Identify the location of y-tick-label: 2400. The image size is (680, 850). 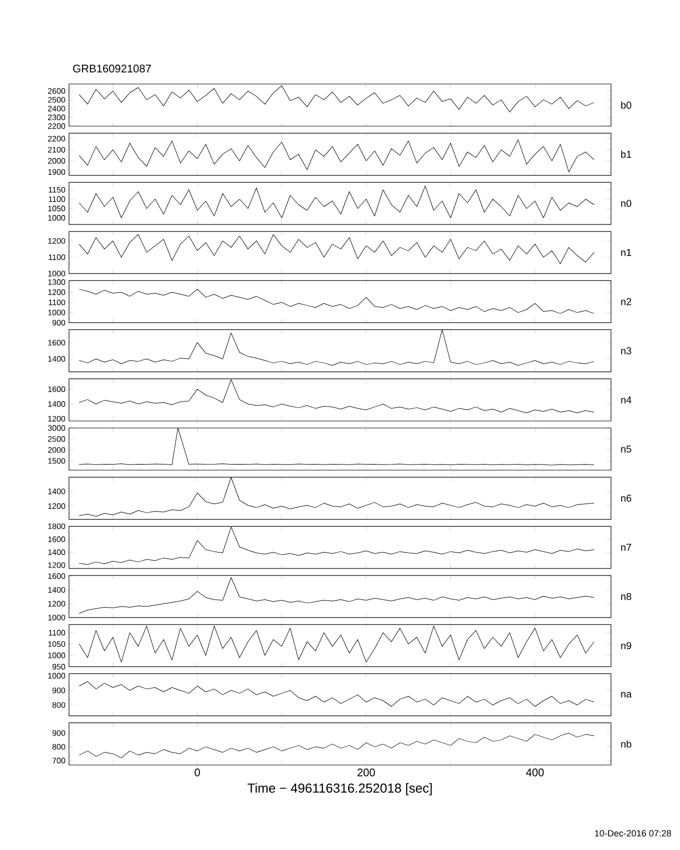
(57, 109).